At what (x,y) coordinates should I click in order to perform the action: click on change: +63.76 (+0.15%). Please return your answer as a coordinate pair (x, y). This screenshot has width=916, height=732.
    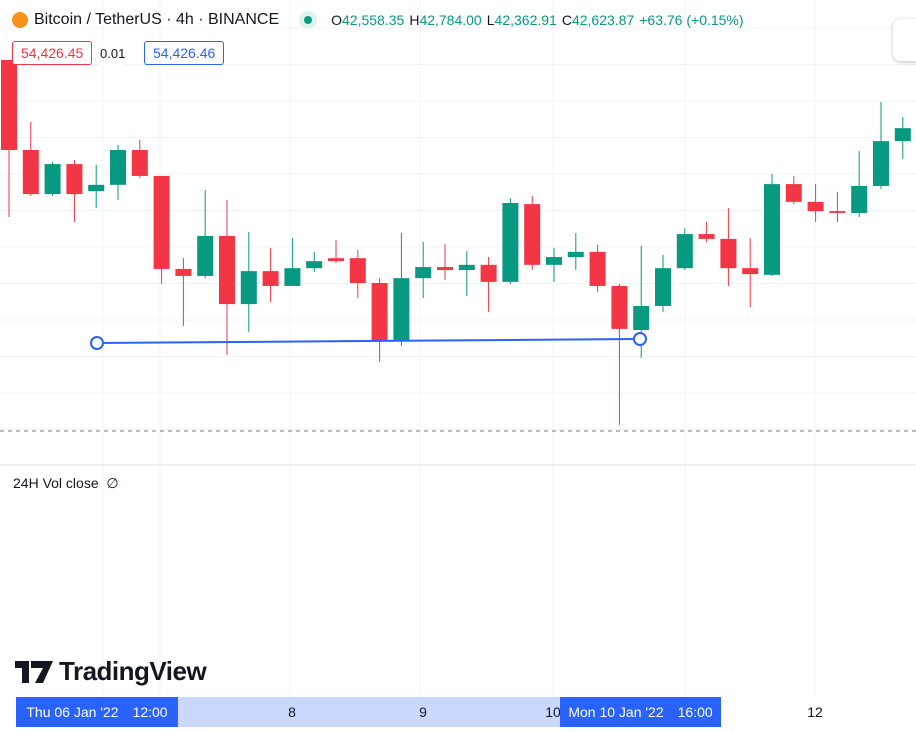
    Looking at the image, I should click on (691, 20).